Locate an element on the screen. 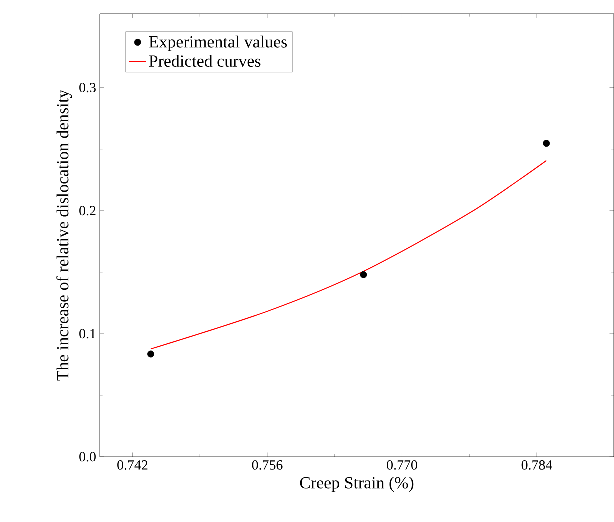  y-tick-label: 0.0 is located at coordinates (88, 457).